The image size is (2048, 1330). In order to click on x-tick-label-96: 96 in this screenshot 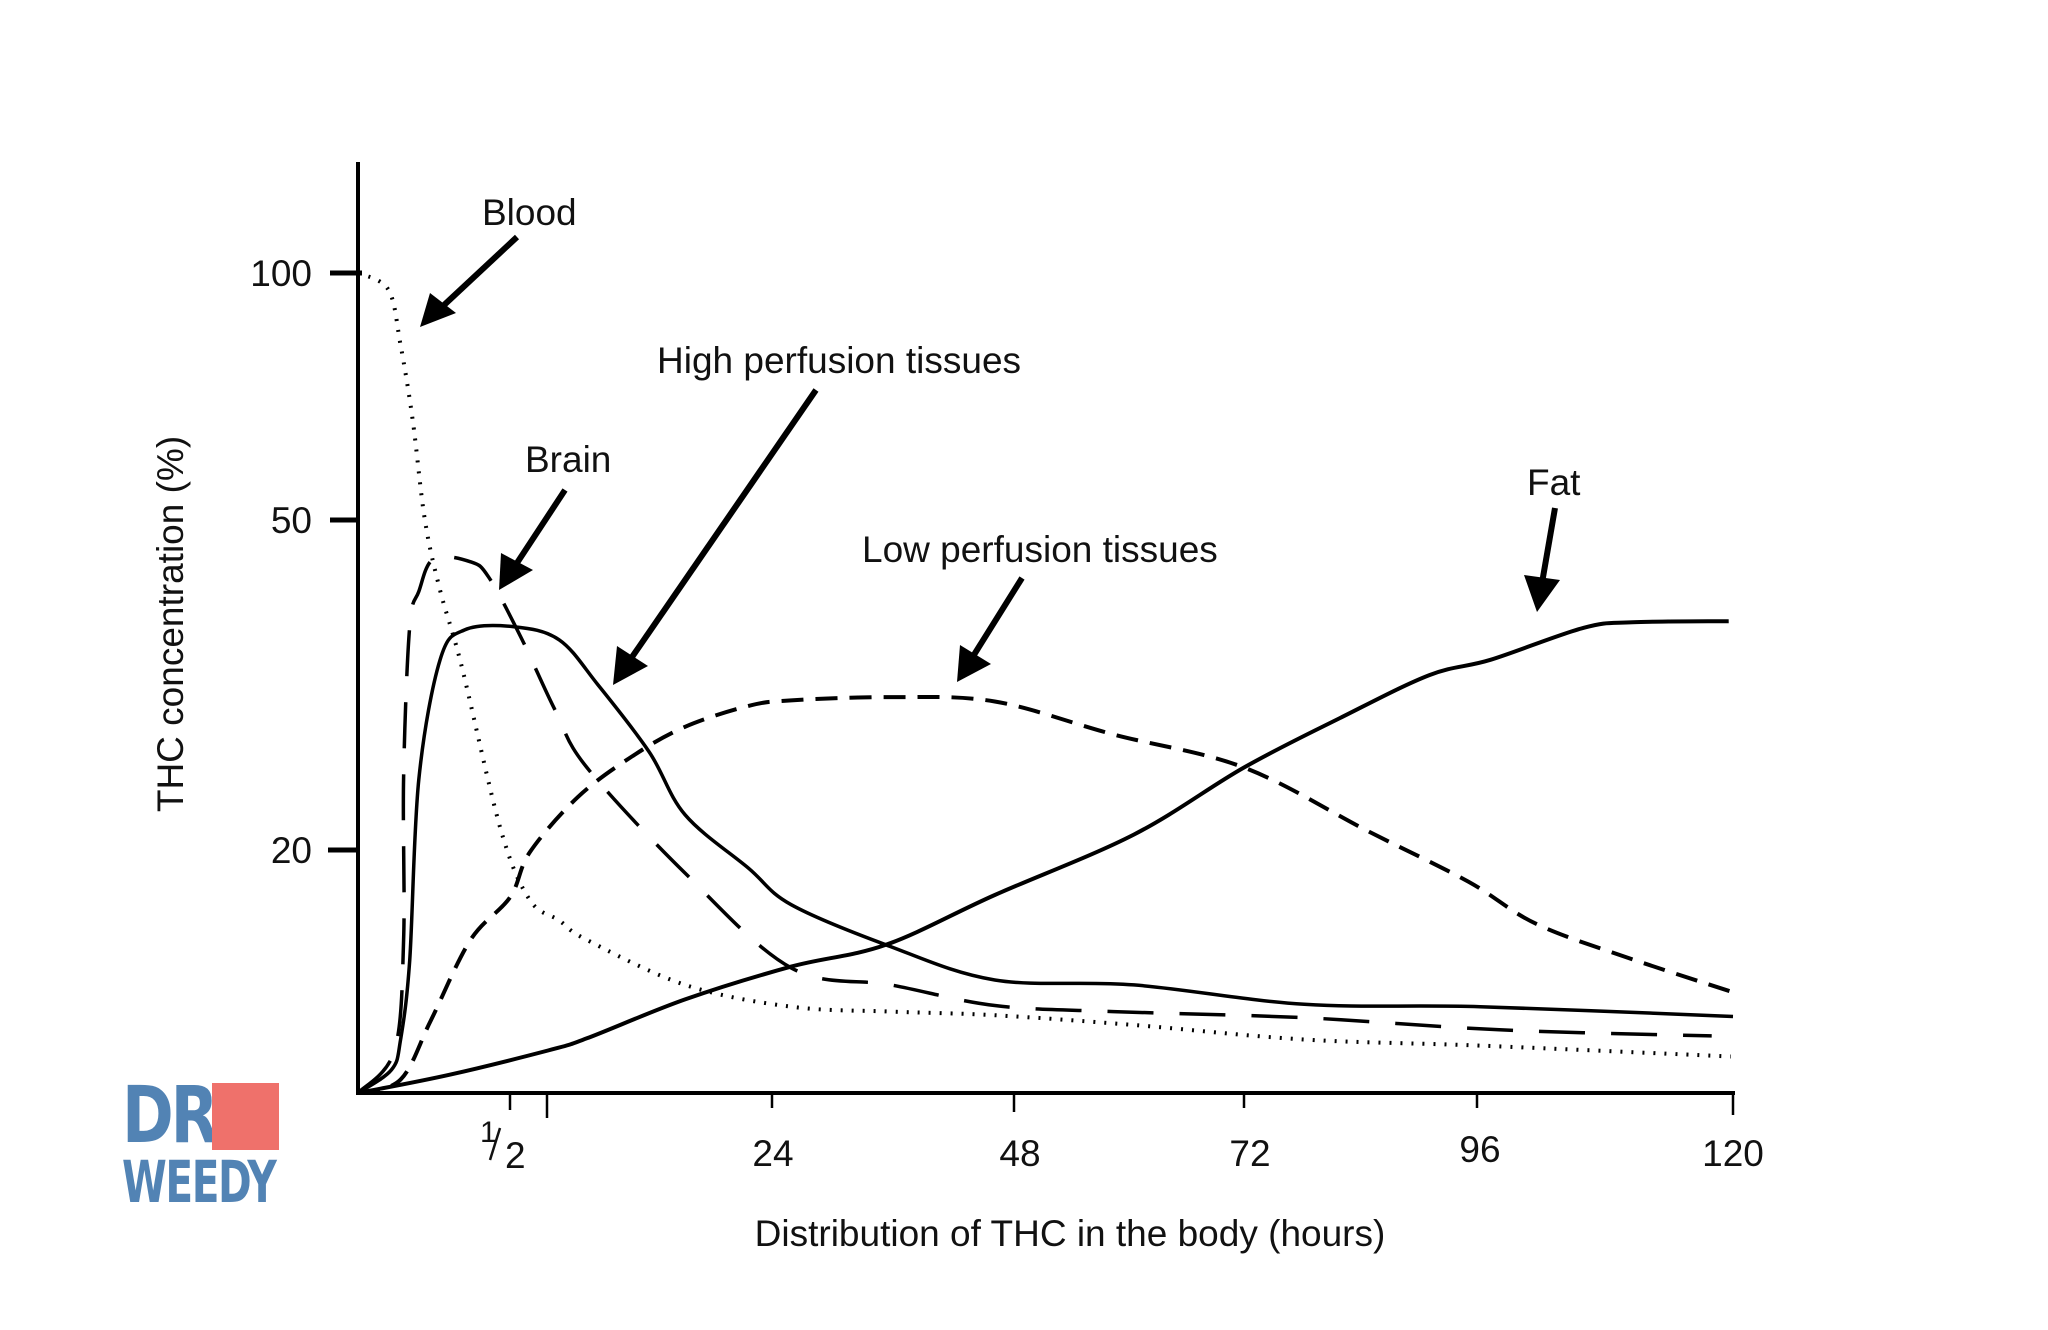, I will do `click(1479, 1149)`.